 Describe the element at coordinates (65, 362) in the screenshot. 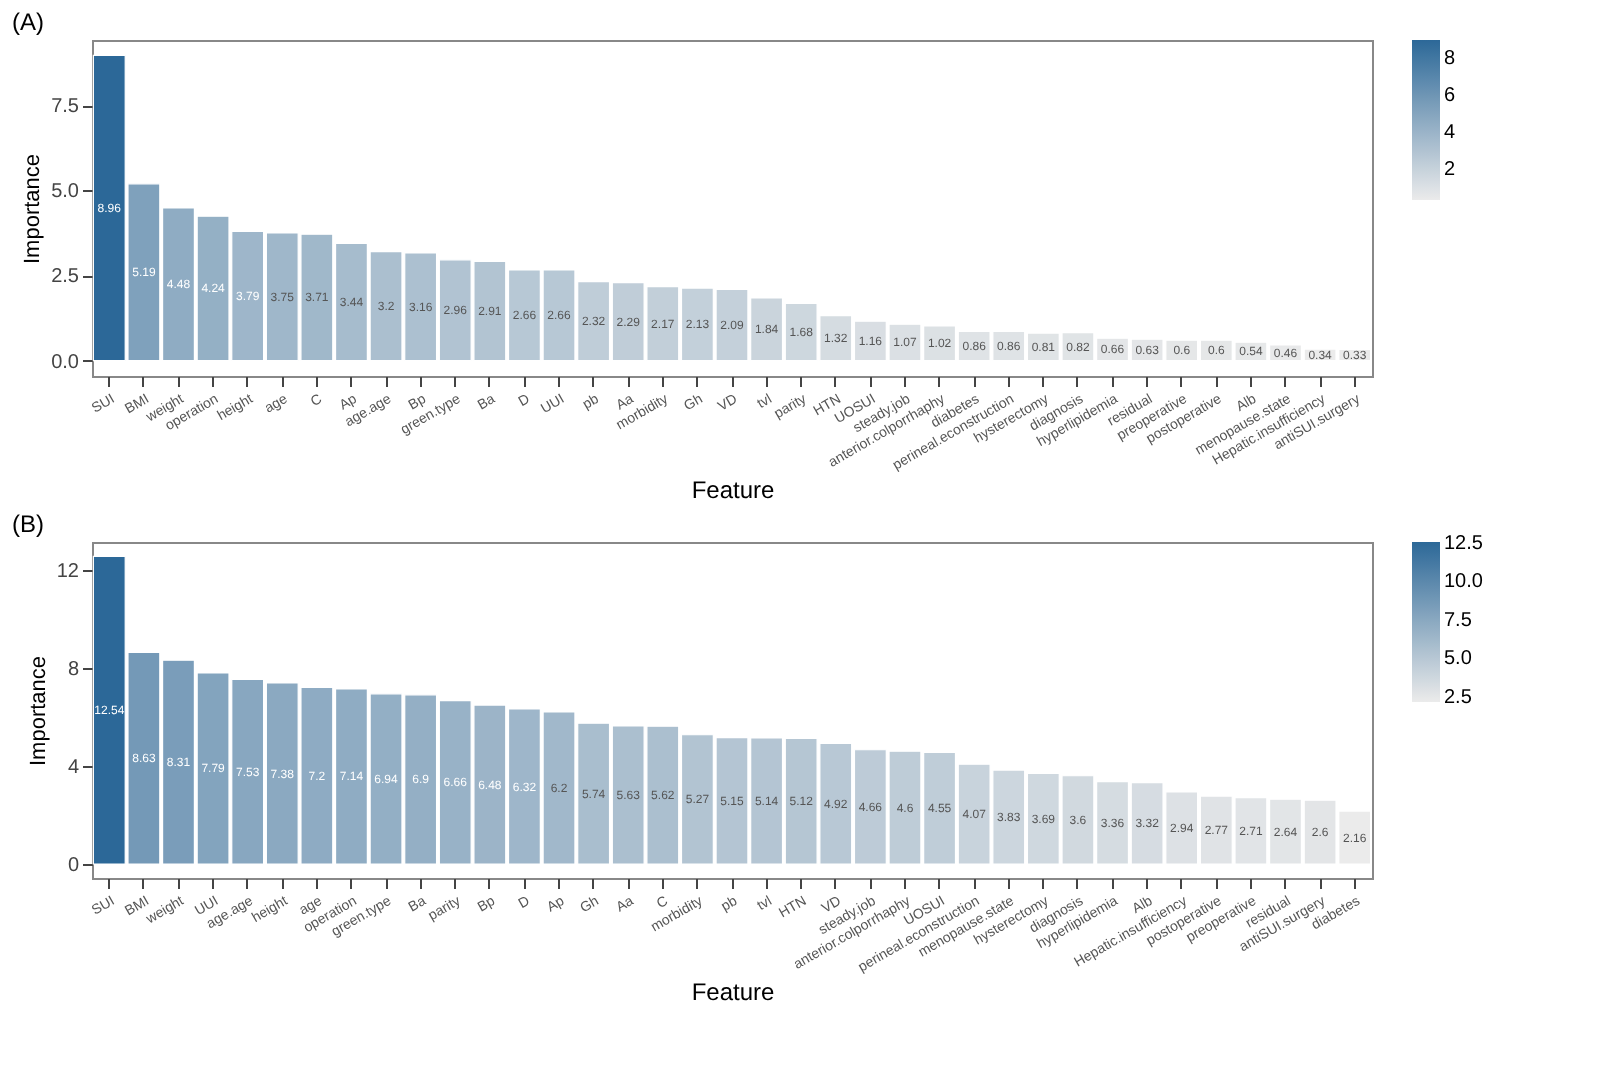

I see `y-tick-label: 0.0` at that location.